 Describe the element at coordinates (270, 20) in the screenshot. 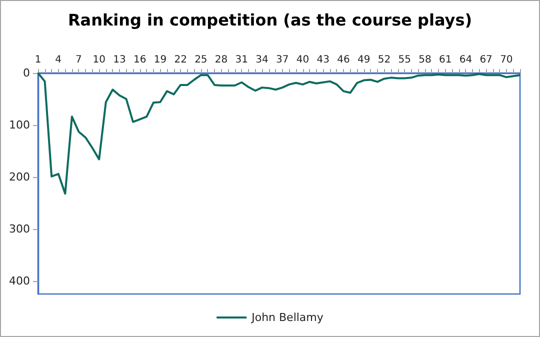

I see `chart-title: Ranking in competition (as the course plays)` at that location.